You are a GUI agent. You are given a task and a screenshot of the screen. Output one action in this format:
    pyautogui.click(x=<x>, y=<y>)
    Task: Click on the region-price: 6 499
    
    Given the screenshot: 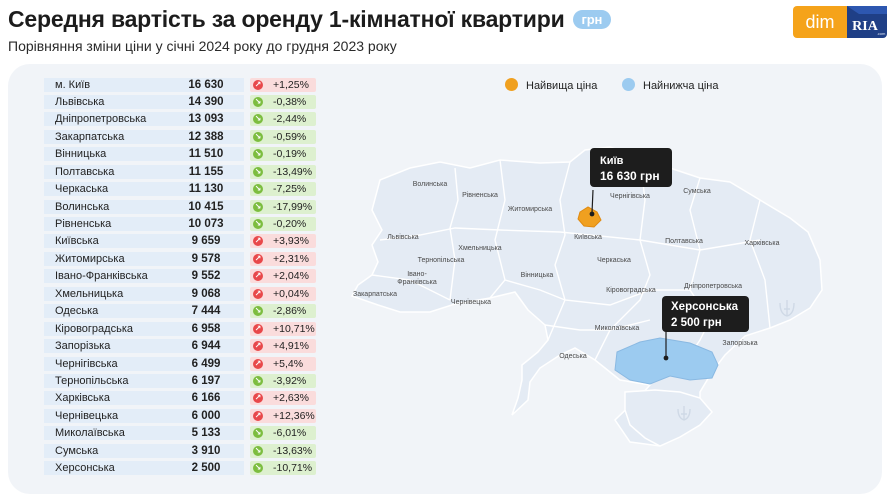 What is the action you would take?
    pyautogui.click(x=206, y=363)
    